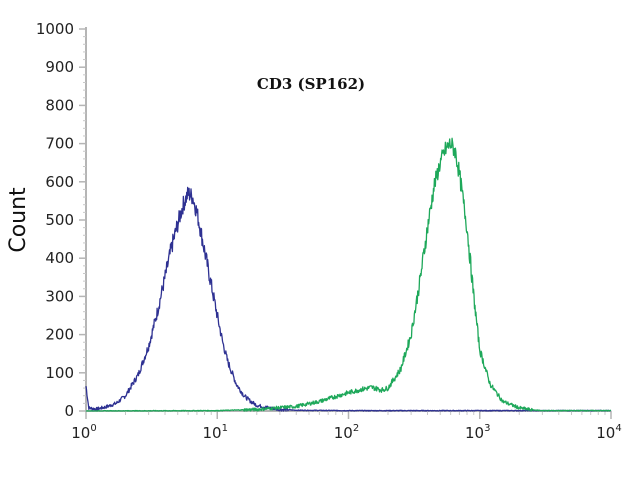 Image resolution: width=640 pixels, height=480 pixels. Describe the element at coordinates (18, 220) in the screenshot. I see `y-axis-label: Count` at that location.